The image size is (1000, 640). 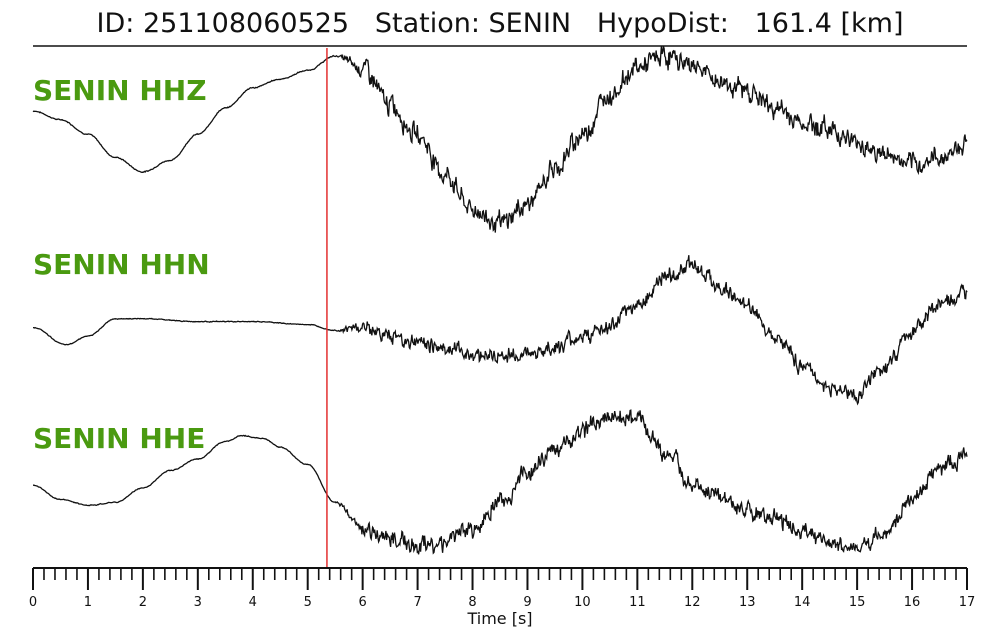 I want to click on station-label: Station:, so click(x=427, y=23).